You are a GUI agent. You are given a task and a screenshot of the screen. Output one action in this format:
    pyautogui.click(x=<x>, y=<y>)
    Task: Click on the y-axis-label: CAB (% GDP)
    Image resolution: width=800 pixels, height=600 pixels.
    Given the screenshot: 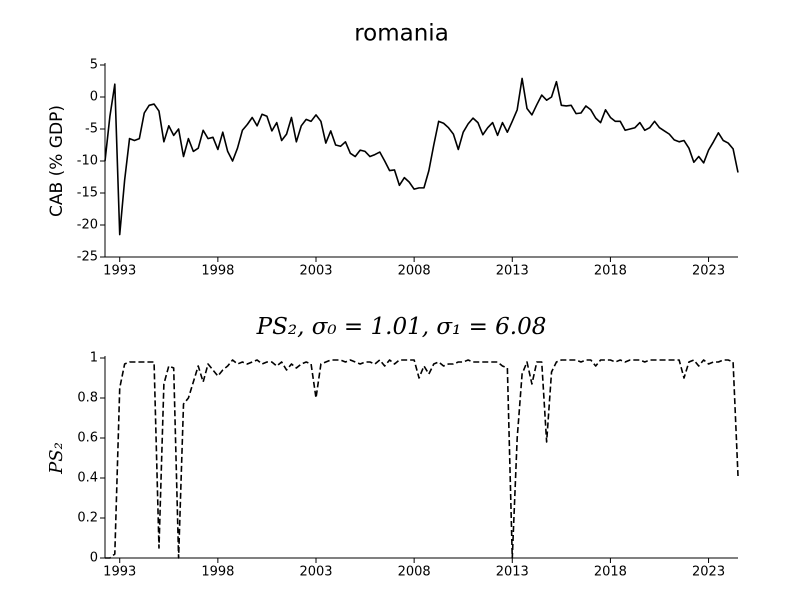 What is the action you would take?
    pyautogui.click(x=57, y=161)
    